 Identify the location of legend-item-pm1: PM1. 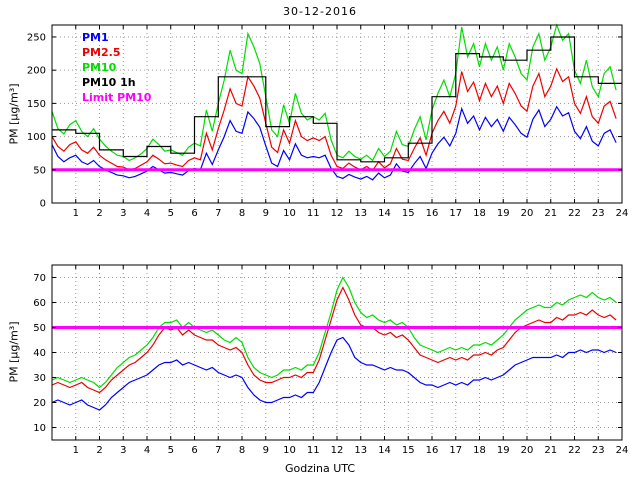
(95, 37).